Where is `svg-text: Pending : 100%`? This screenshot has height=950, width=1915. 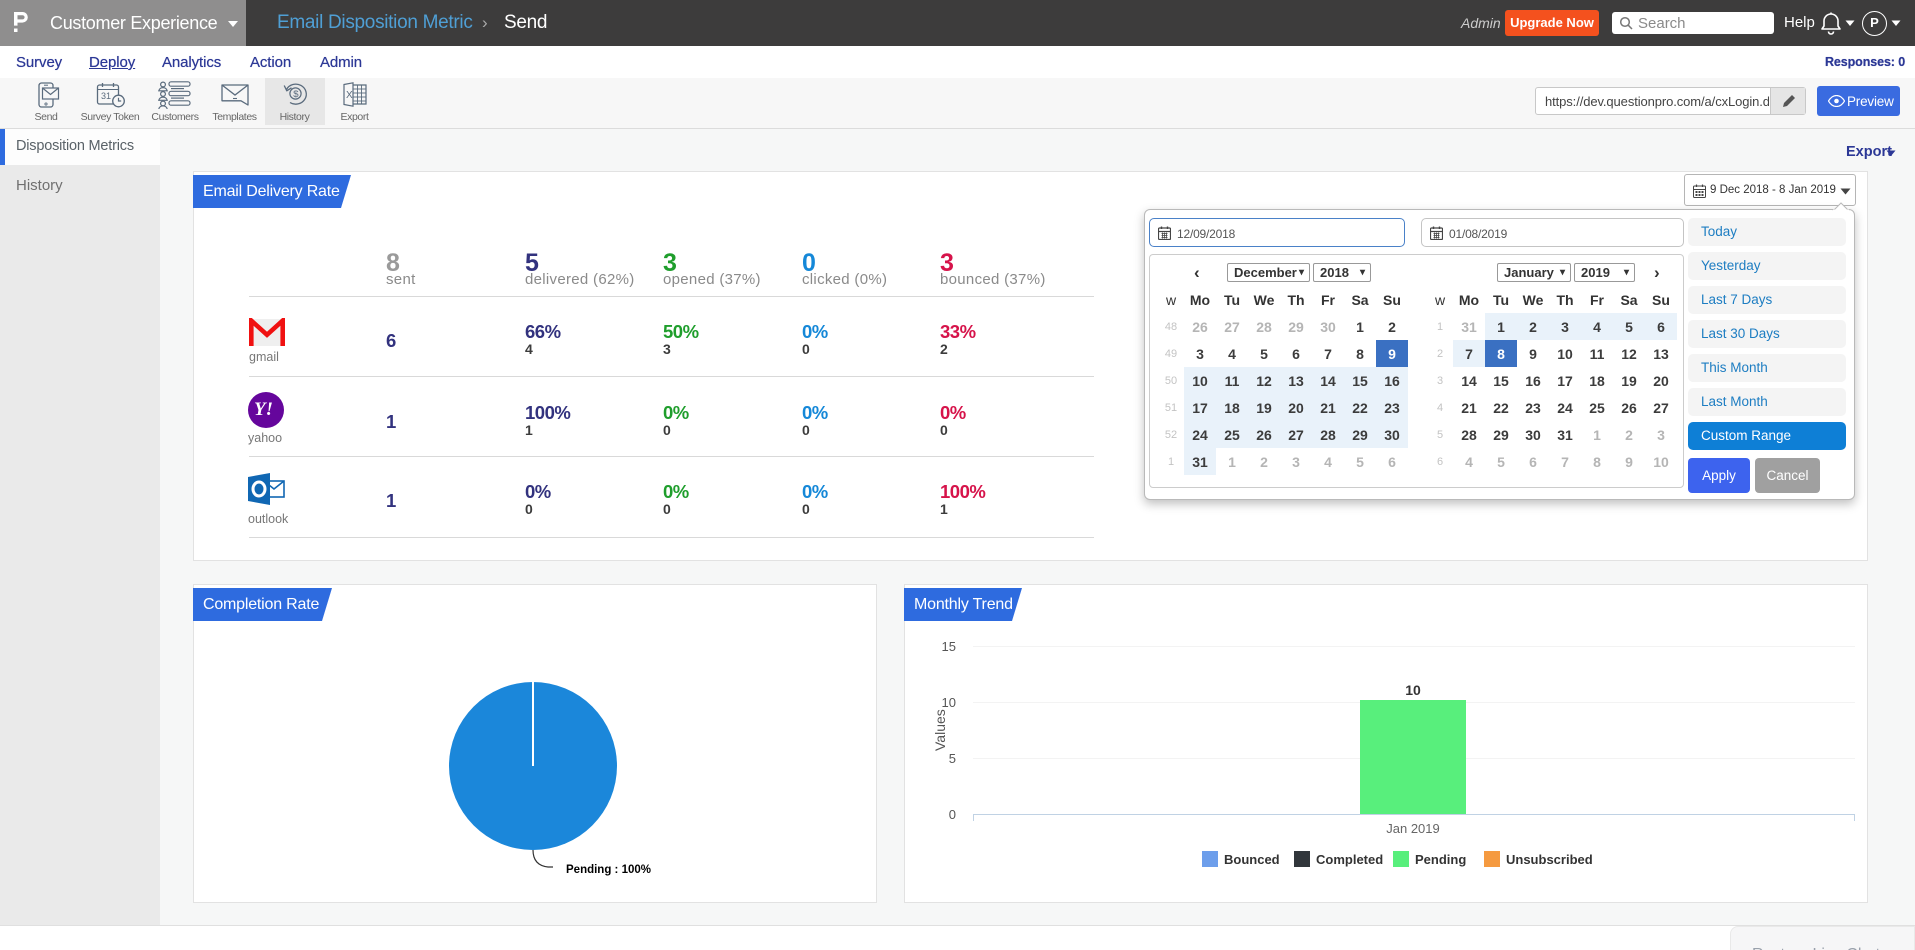 svg-text: Pending : 100% is located at coordinates (608, 870).